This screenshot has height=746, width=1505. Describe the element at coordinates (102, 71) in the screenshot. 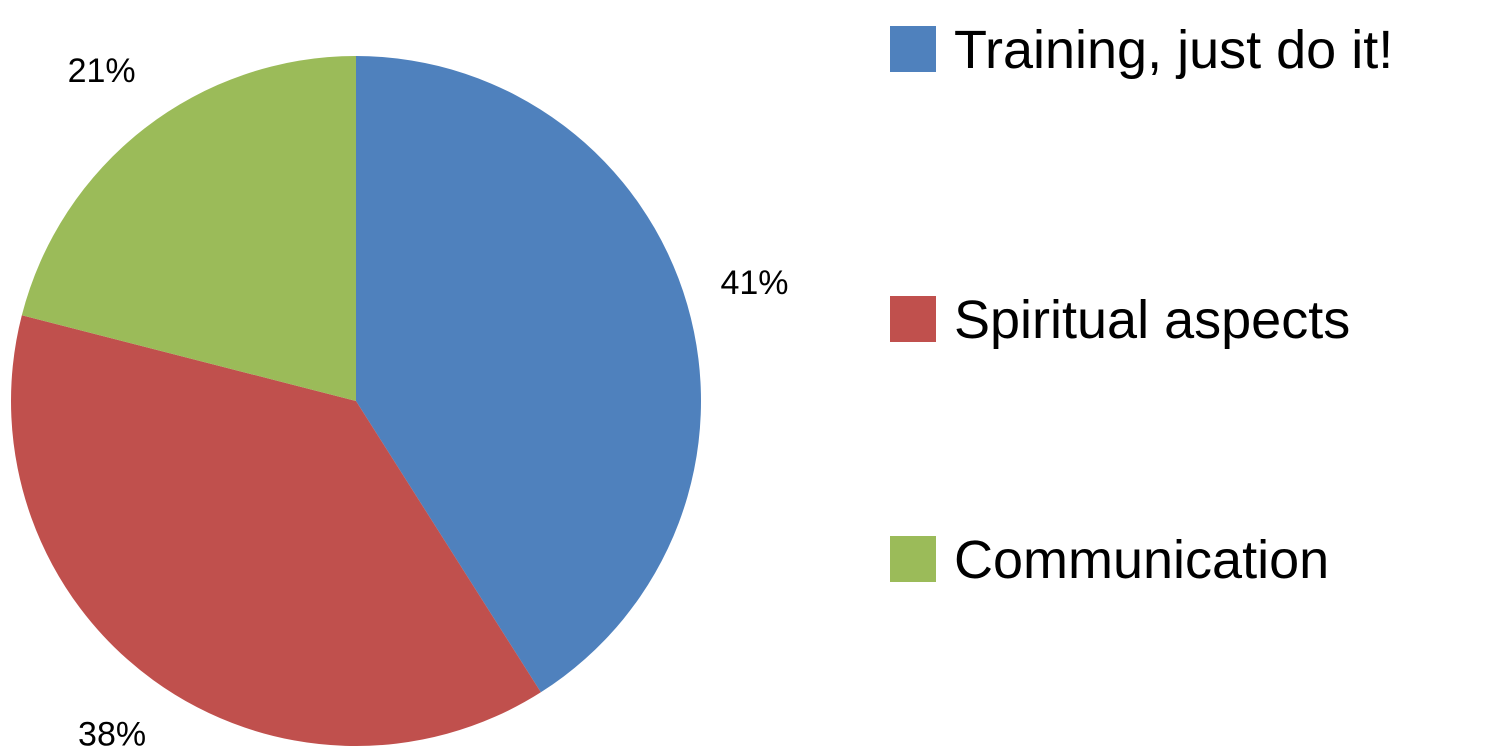

I see `data-label: 21%` at that location.